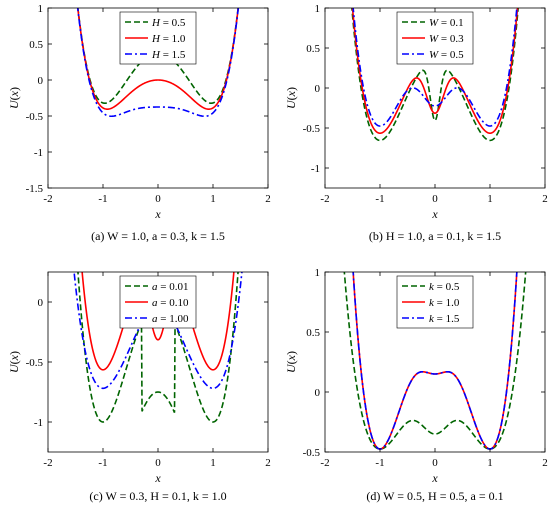 This screenshot has width=550, height=513. I want to click on legend-entry: a = 0.10, so click(170, 303).